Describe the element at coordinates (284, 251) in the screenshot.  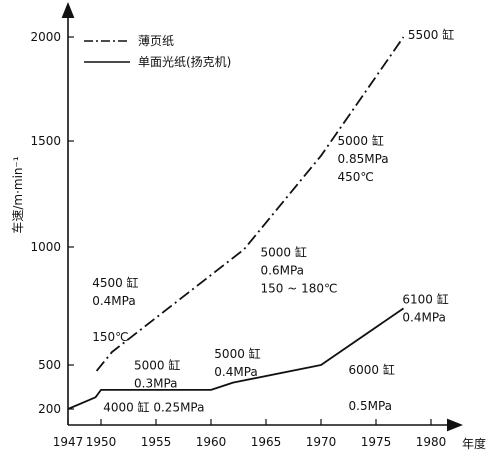
I see `annotation-a5000-06: 5000 缸` at that location.